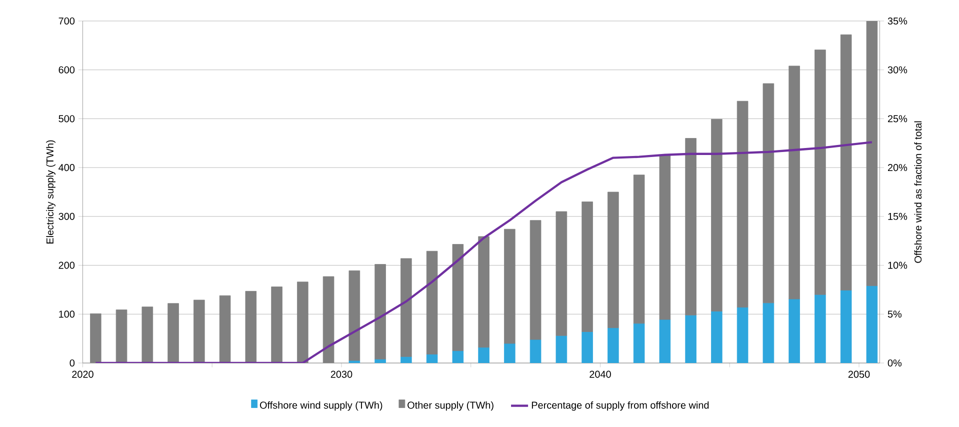 Image resolution: width=959 pixels, height=427 pixels. Describe the element at coordinates (898, 265) in the screenshot. I see `y2-tick-label: 10%` at that location.